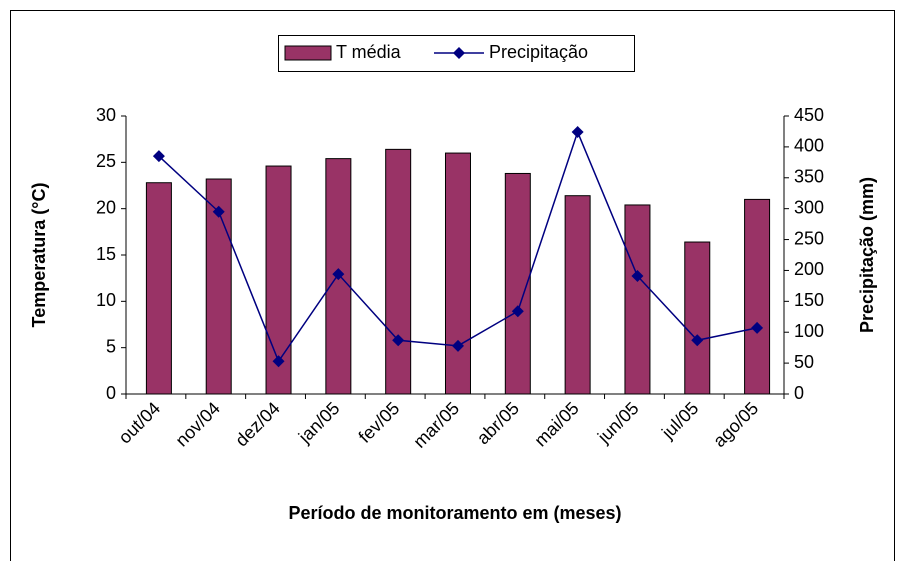 The width and height of the screenshot is (905, 561). What do you see at coordinates (369, 52) in the screenshot?
I see `legend-label: T média` at bounding box center [369, 52].